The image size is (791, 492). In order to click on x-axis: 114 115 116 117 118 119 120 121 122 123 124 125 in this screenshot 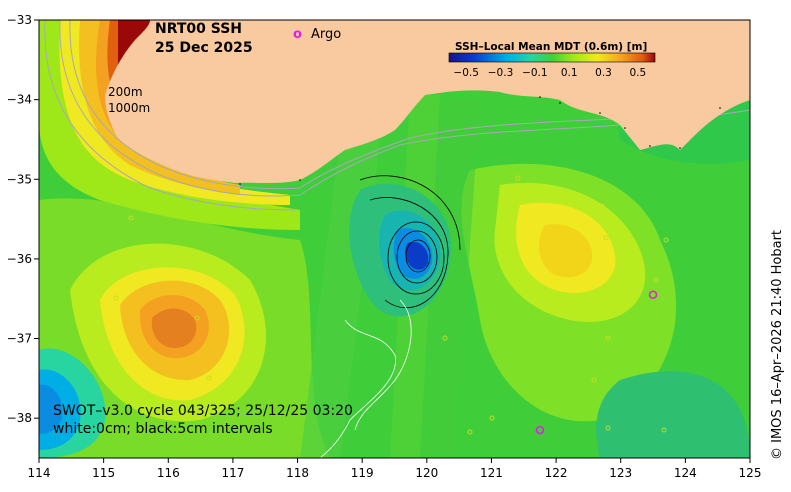, I will do `click(395, 469)`.